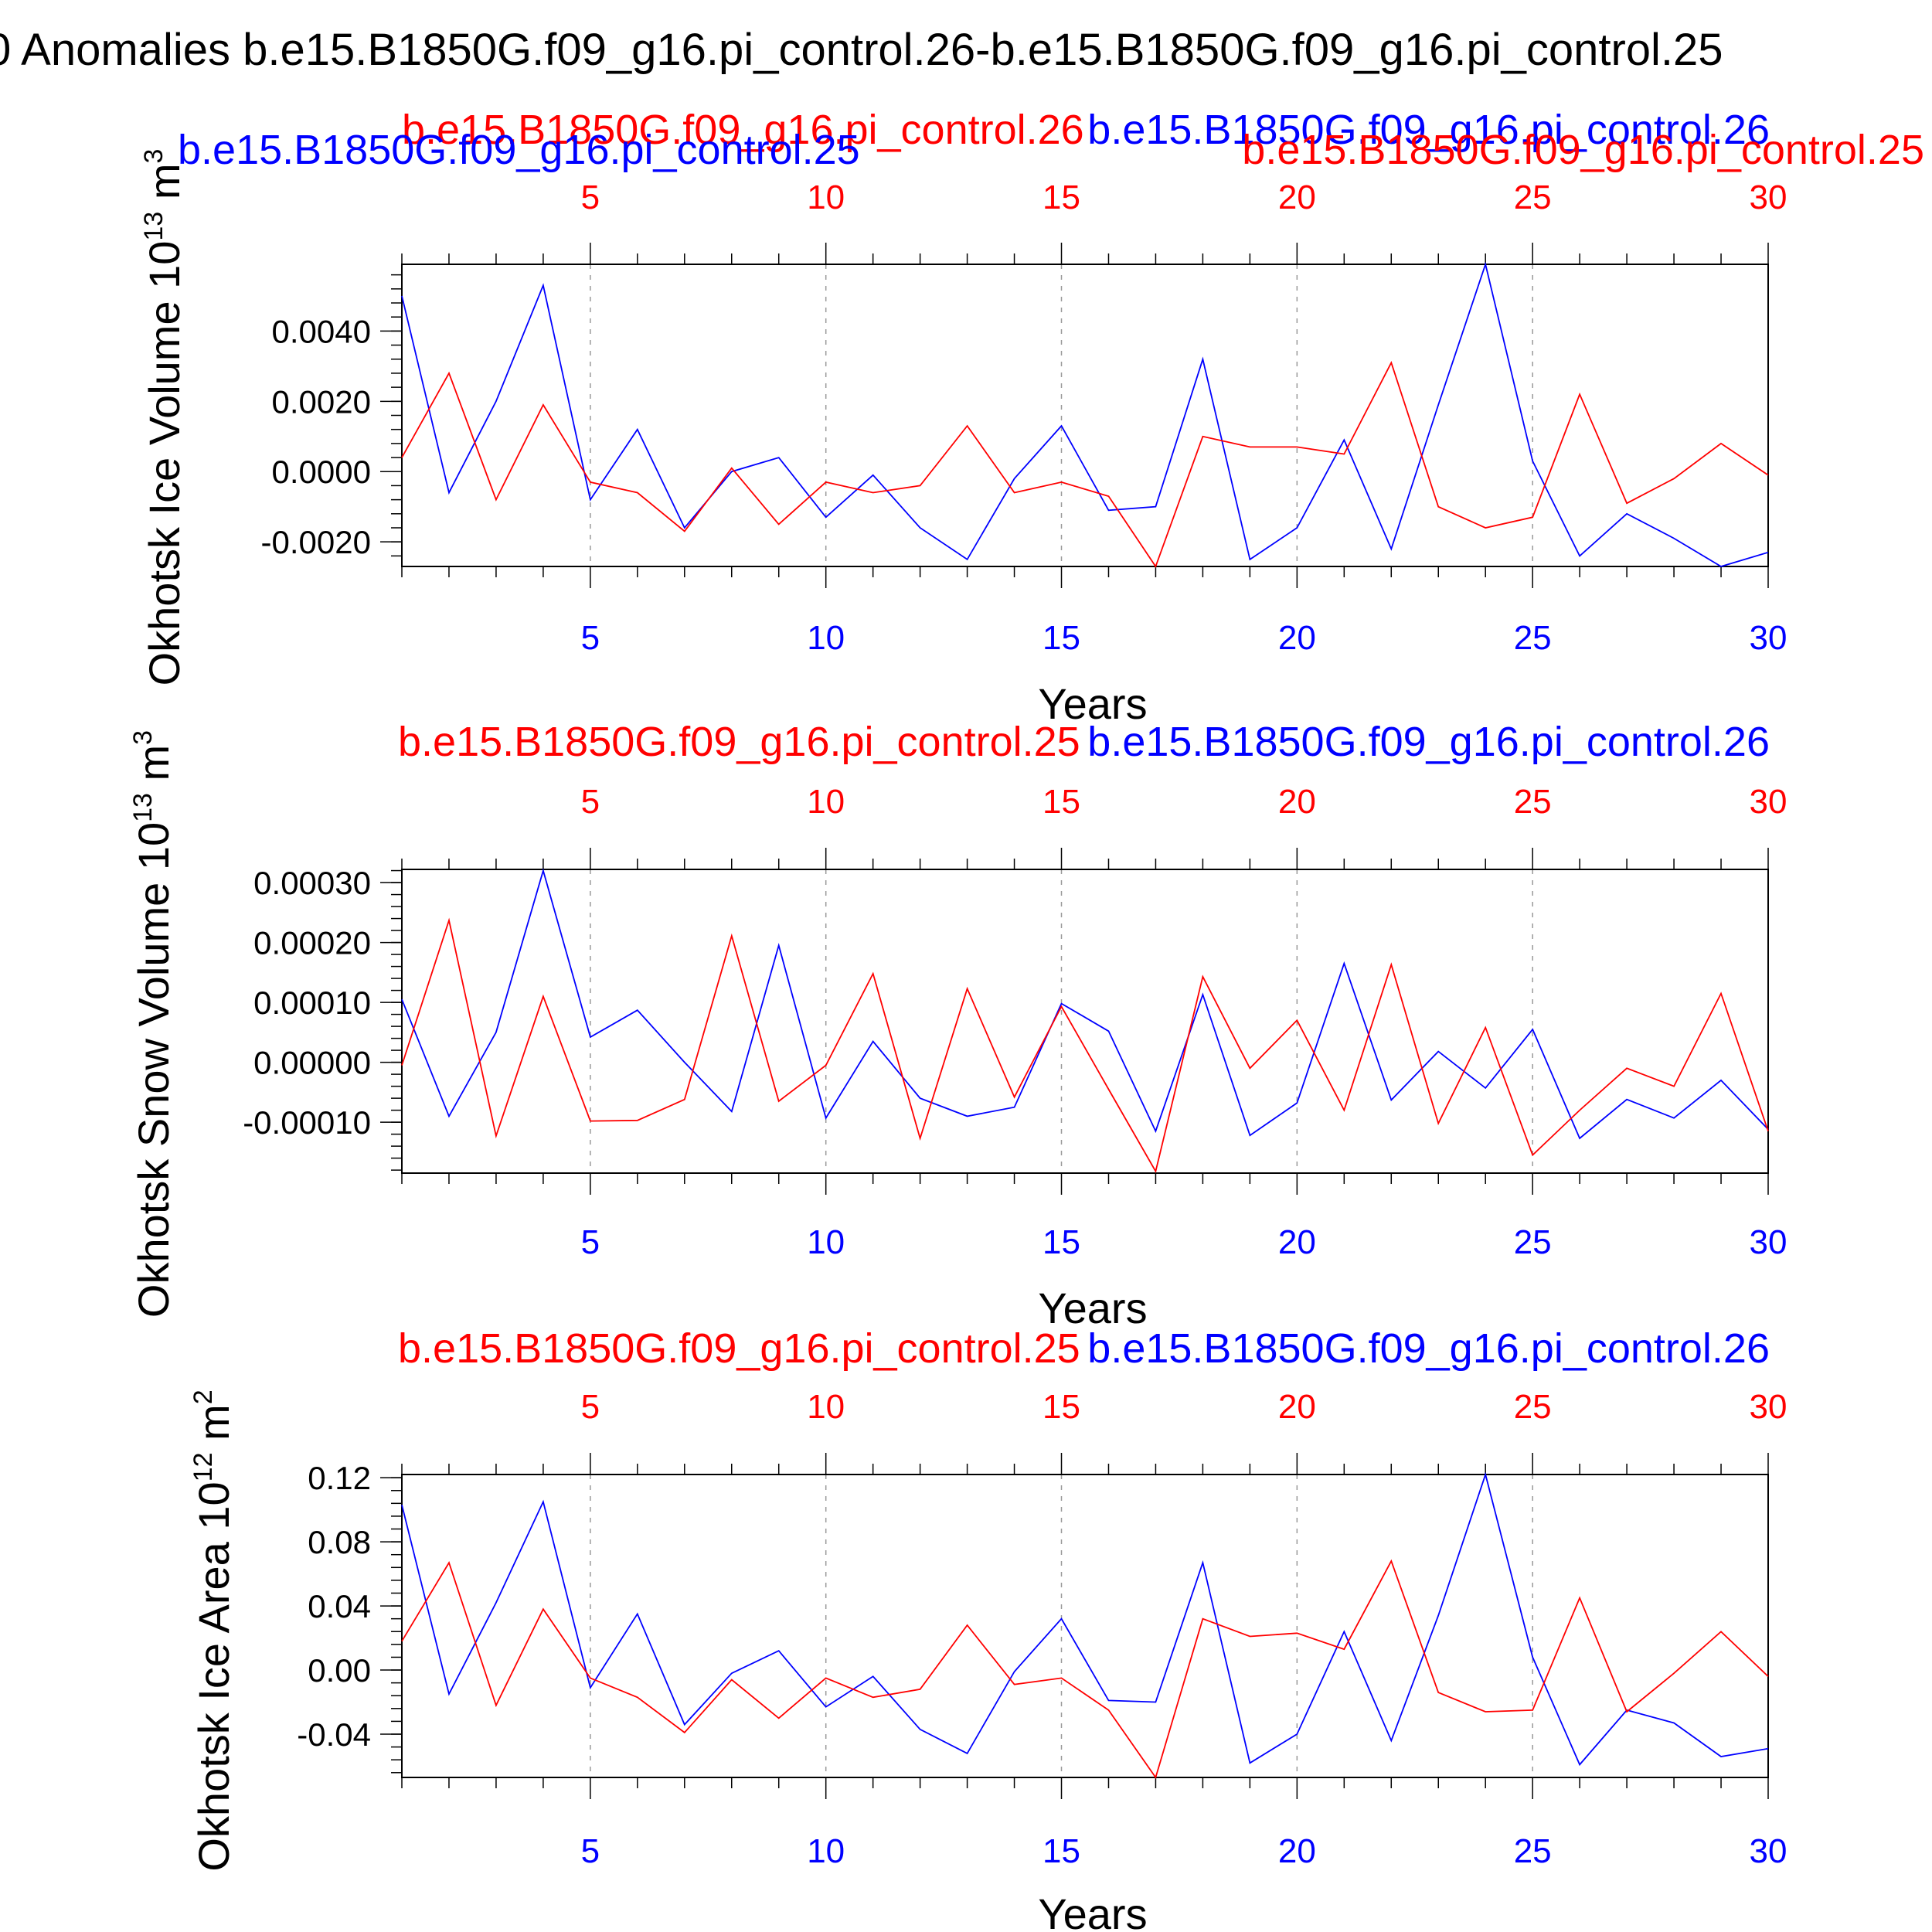 The width and height of the screenshot is (1932, 1932). Describe the element at coordinates (339, 1606) in the screenshot. I see `y-tick-label: 0.04` at that location.